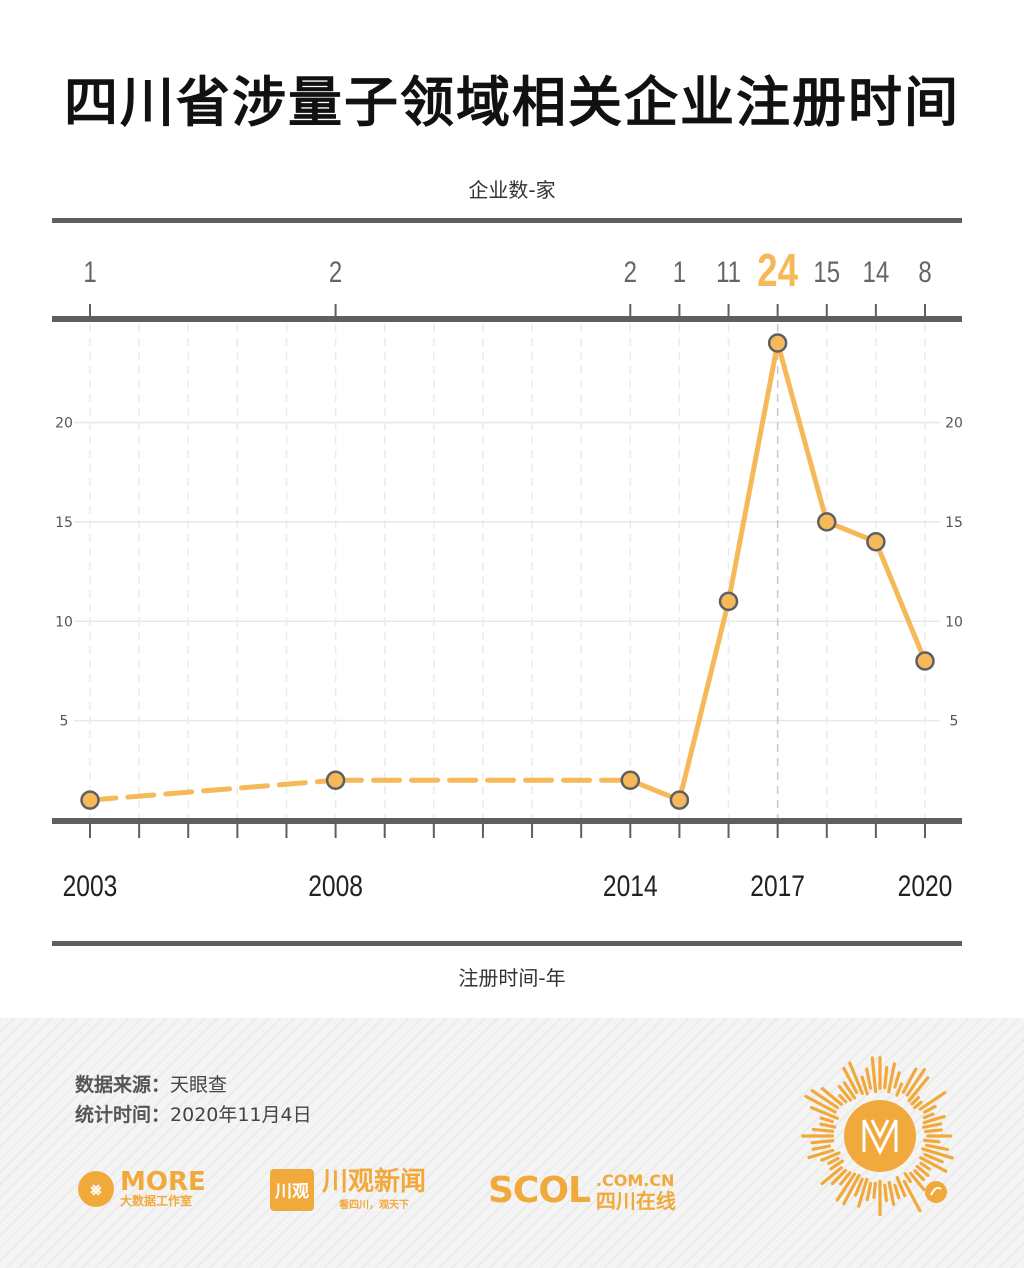 This screenshot has height=1268, width=1024. What do you see at coordinates (539, 1190) in the screenshot?
I see `scol-logo-main: SCOL` at bounding box center [539, 1190].